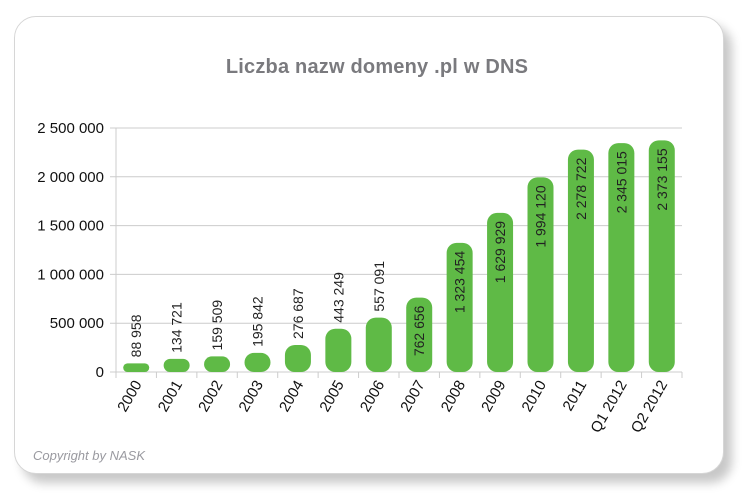 The width and height of the screenshot is (754, 499). What do you see at coordinates (70, 177) in the screenshot?
I see `y-tick-label: 2 000 000` at bounding box center [70, 177].